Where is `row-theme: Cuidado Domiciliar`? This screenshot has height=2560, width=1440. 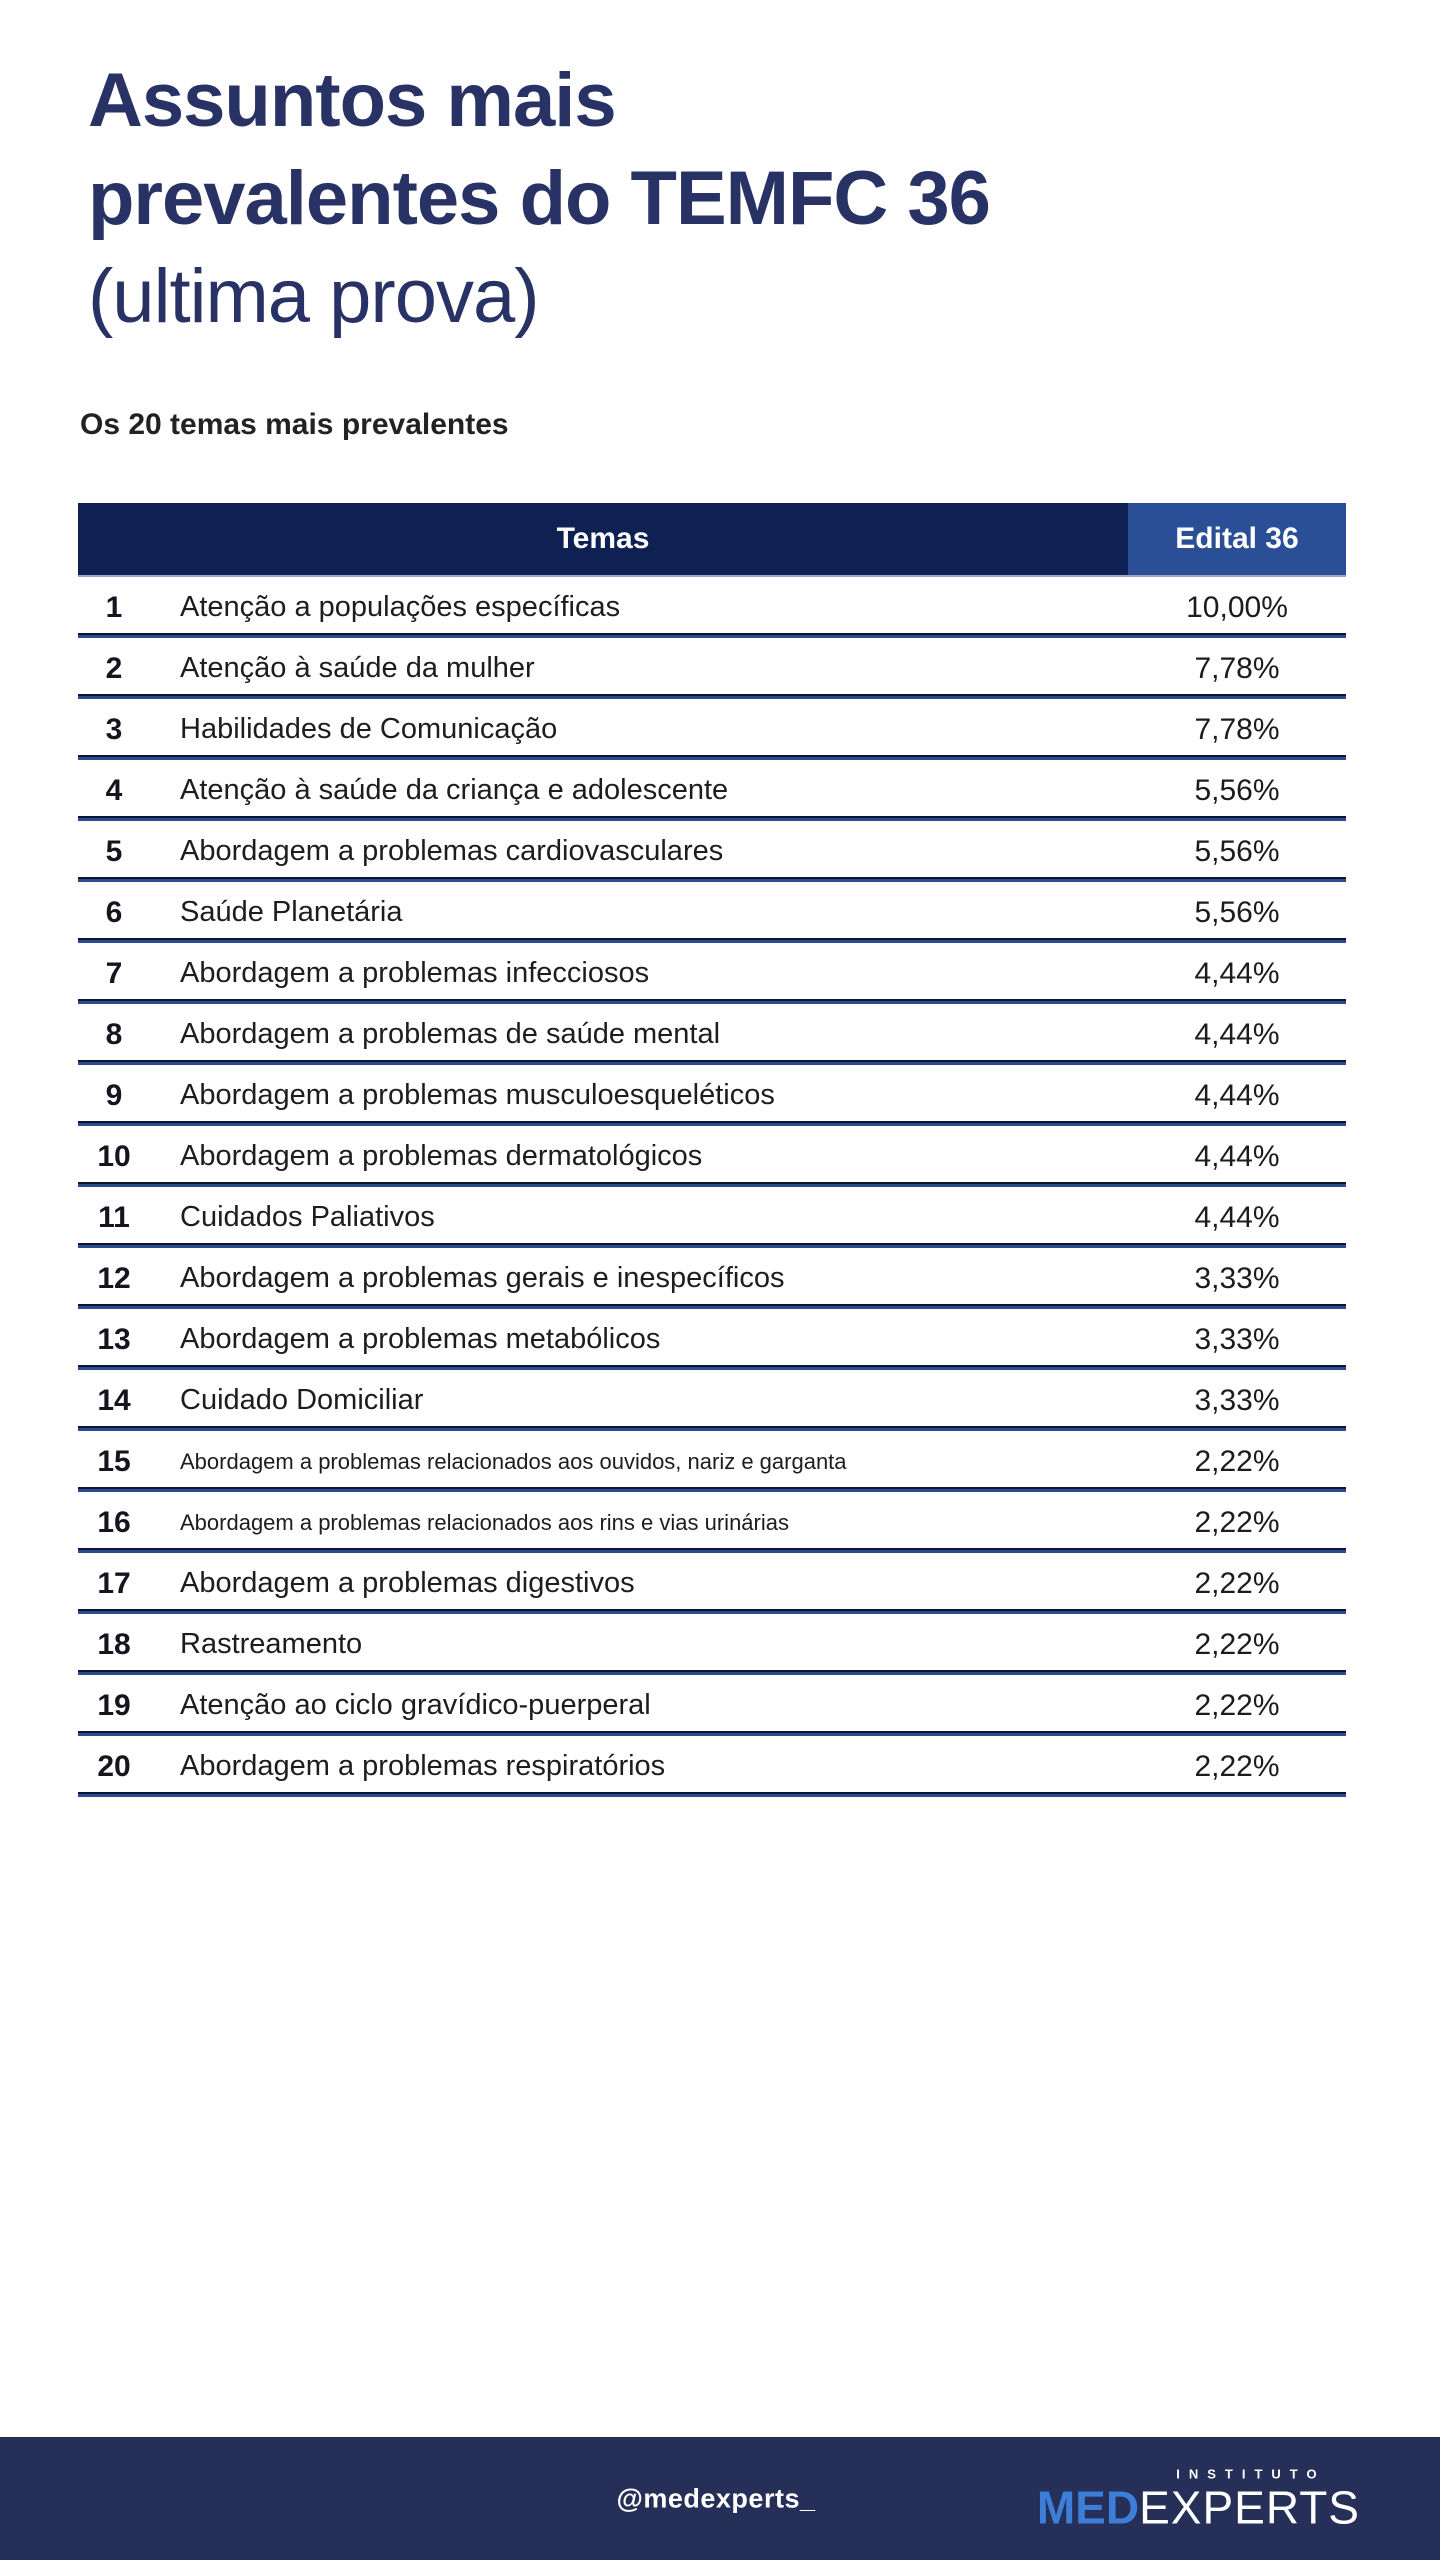
row-theme: Cuidado Domiciliar is located at coordinates (302, 1400).